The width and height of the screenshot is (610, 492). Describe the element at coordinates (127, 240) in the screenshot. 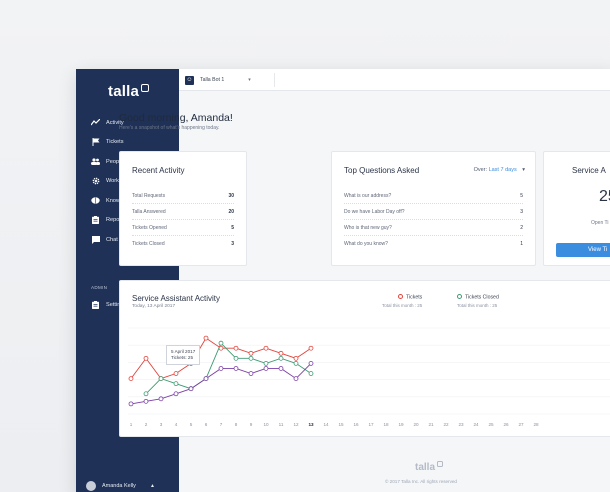

I see `sidebar-item-chat: Chat` at that location.